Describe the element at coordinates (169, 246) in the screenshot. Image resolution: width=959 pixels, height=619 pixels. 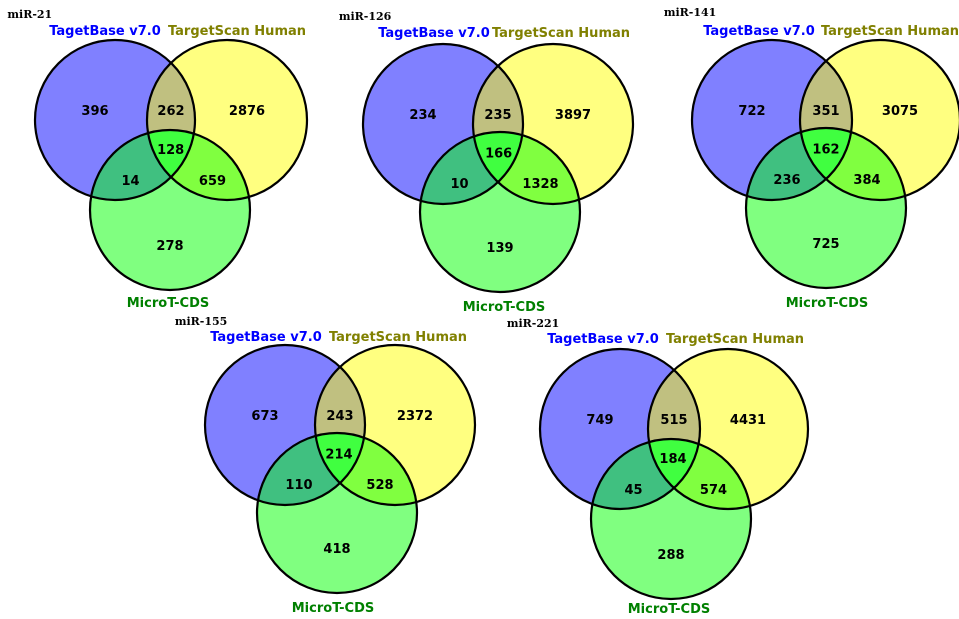
I see `count-microt-only: 278` at that location.